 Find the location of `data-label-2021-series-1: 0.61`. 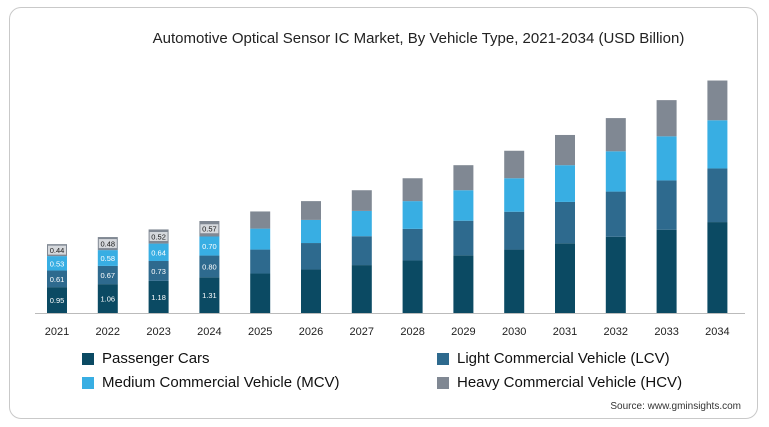

data-label-2021-series-1: 0.61 is located at coordinates (57, 279).